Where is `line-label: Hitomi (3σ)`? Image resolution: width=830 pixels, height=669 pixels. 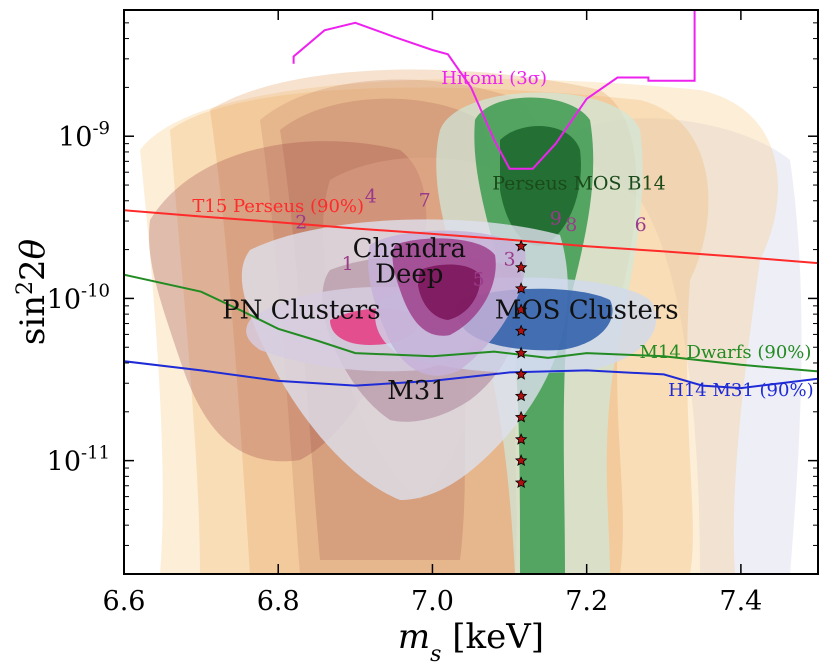
line-label: Hitomi (3σ) is located at coordinates (494, 78).